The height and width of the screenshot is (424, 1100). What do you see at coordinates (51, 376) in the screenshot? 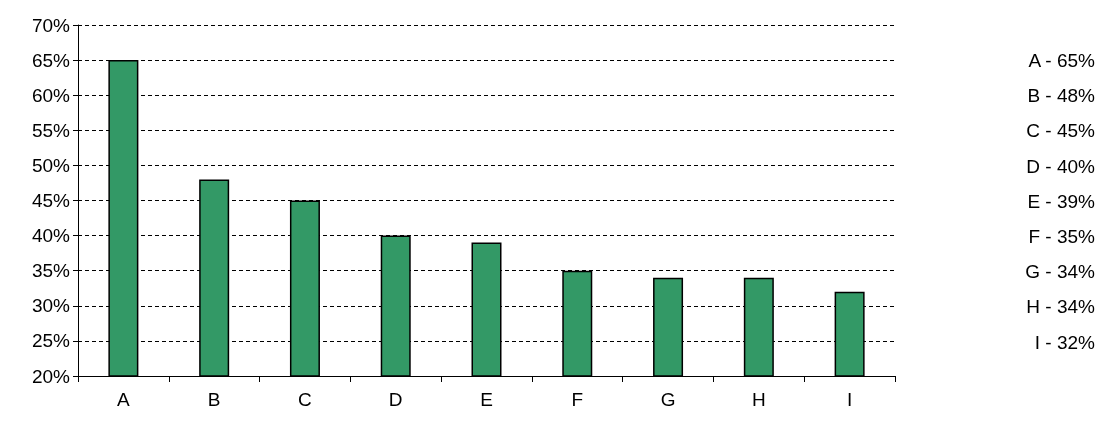
I see `y-tick-label: 20%` at bounding box center [51, 376].